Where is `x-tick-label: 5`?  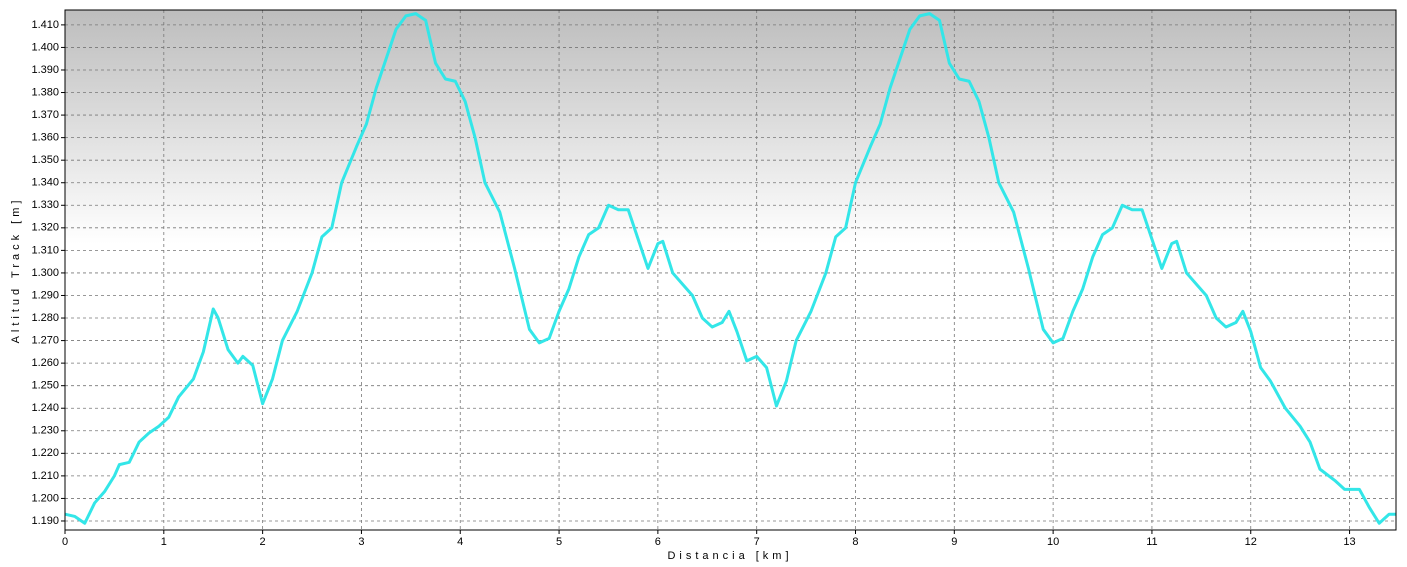
x-tick-label: 5 is located at coordinates (559, 542).